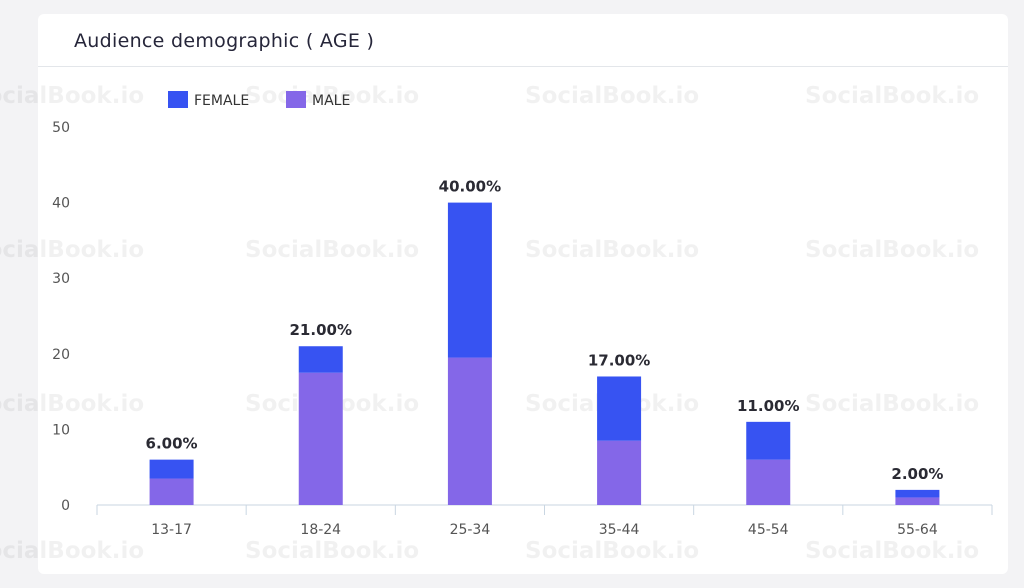 The height and width of the screenshot is (588, 1024). What do you see at coordinates (619, 530) in the screenshot?
I see `x-tick-label: 35-44` at bounding box center [619, 530].